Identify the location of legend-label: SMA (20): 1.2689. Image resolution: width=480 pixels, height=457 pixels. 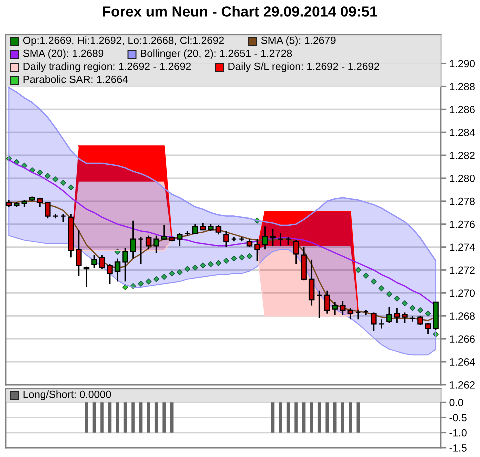
(63, 55).